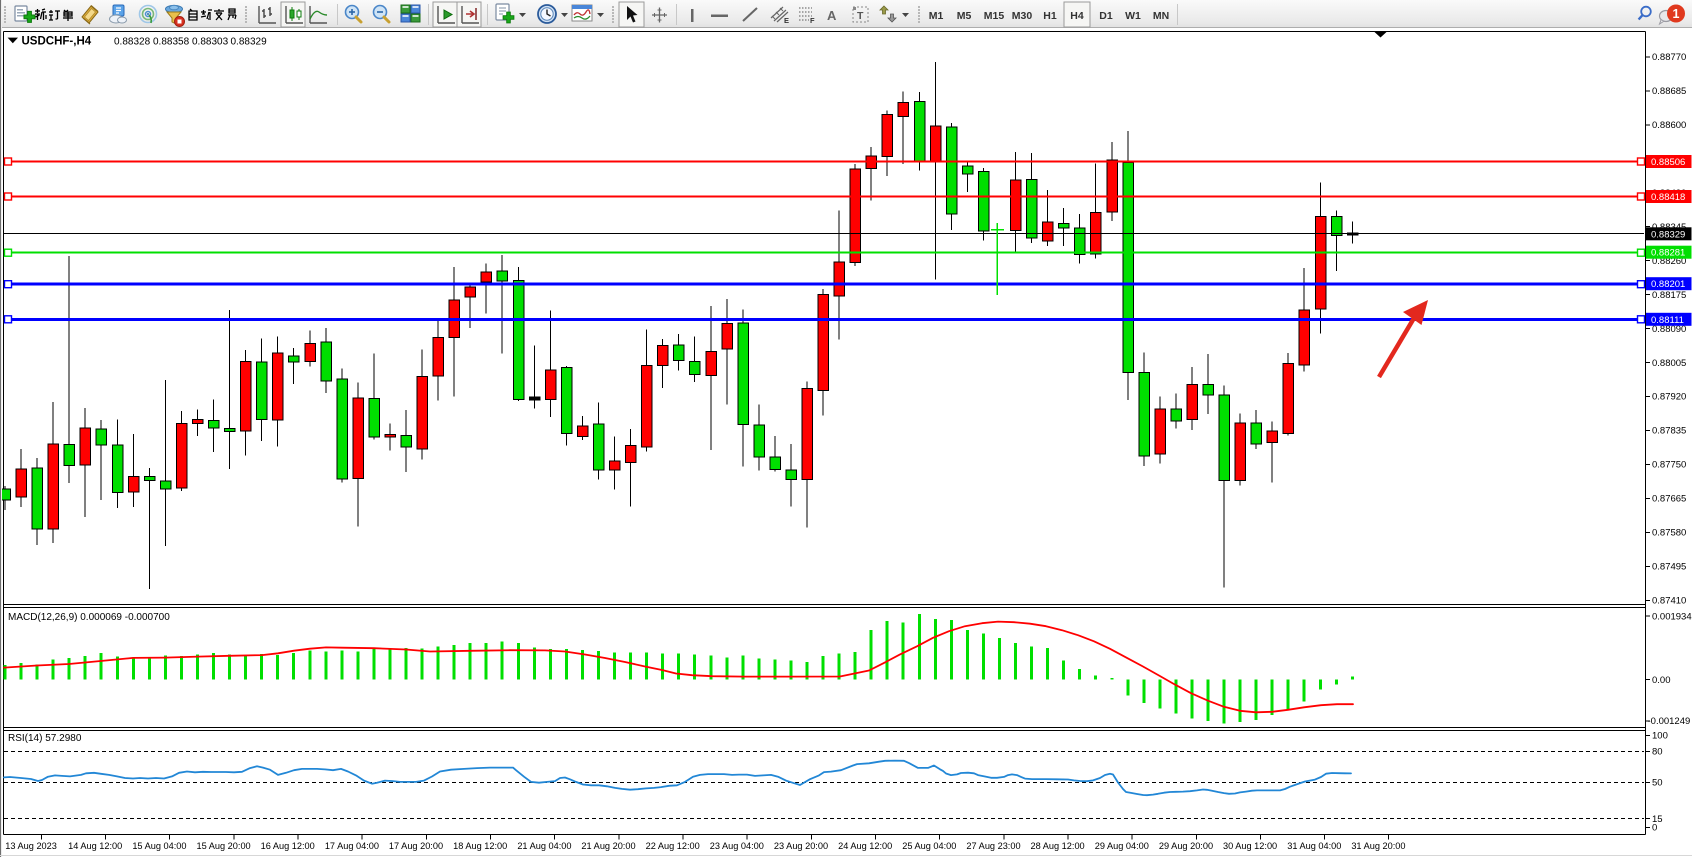  Describe the element at coordinates (1669, 261) in the screenshot. I see `svg-text: 0.88260` at that location.